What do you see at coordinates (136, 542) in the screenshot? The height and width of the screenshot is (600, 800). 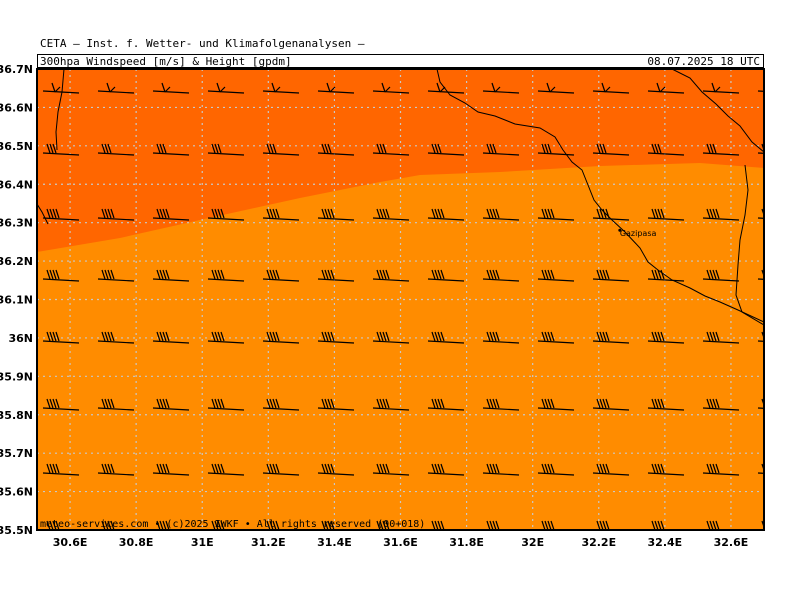 I see `lon-tick-label: 30.8E` at bounding box center [136, 542].